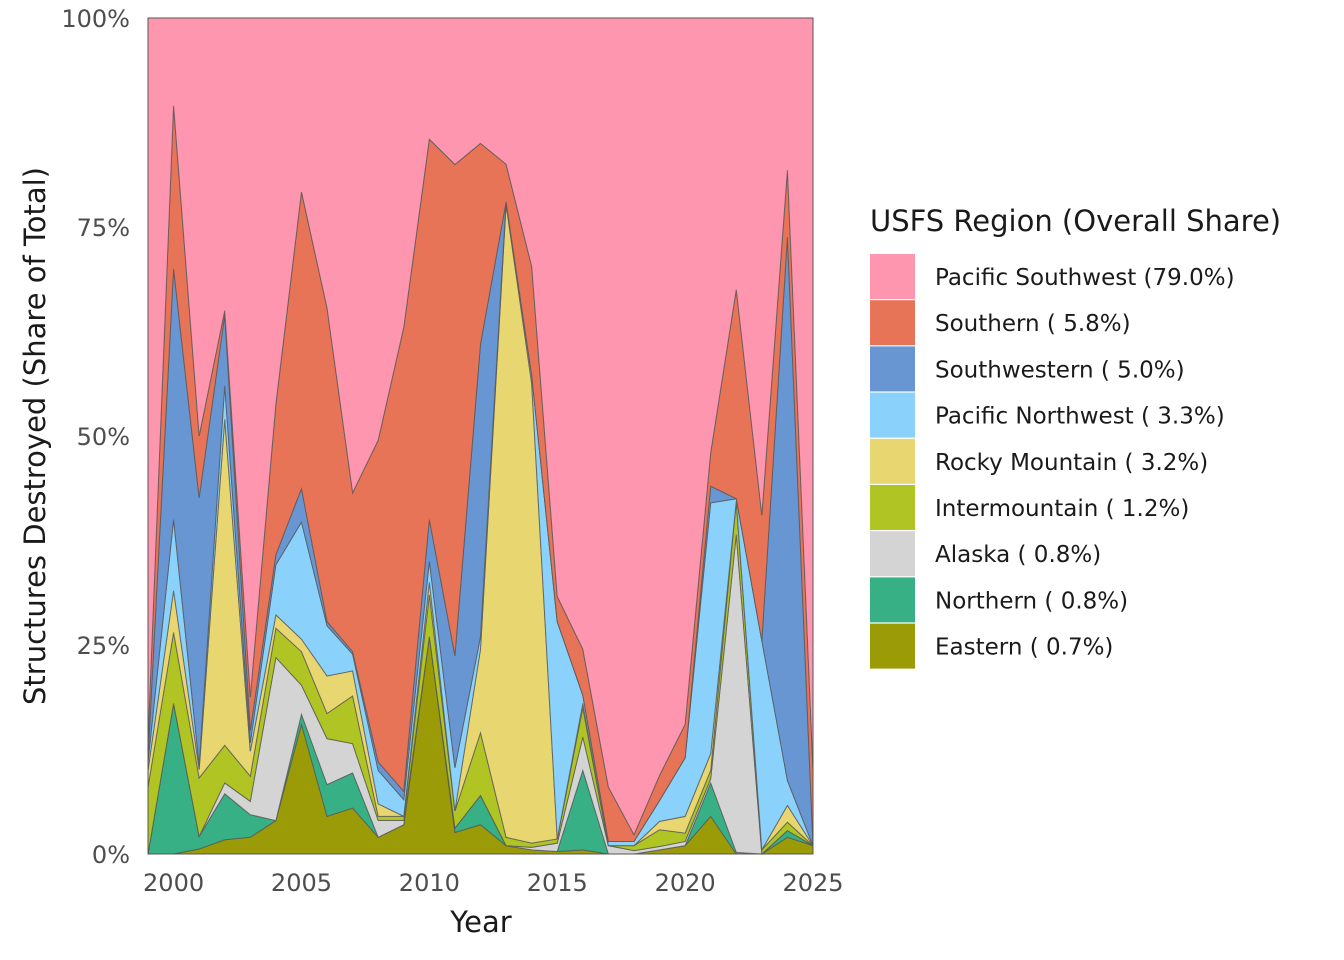 This screenshot has height=960, width=1344. I want to click on x-axis-ticks: 2000 2005 2010 2015 2020 2025, so click(493, 883).